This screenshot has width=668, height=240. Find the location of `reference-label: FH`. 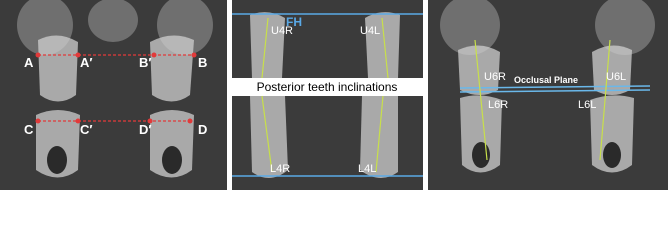

reference-label: FH is located at coordinates (294, 22).